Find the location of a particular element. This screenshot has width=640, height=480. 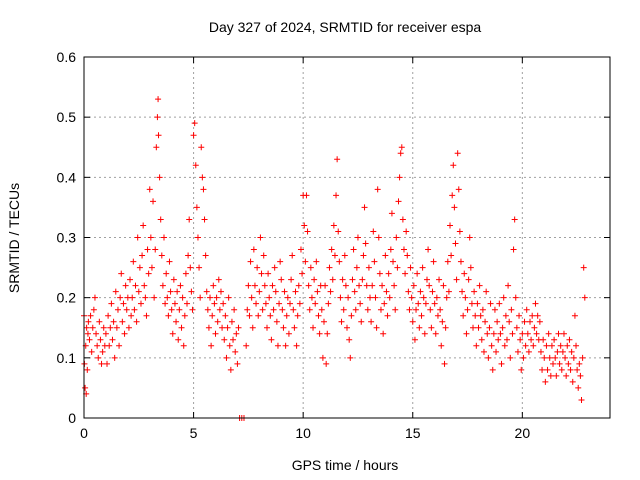

y-tick-label: 0.3 is located at coordinates (67, 238).